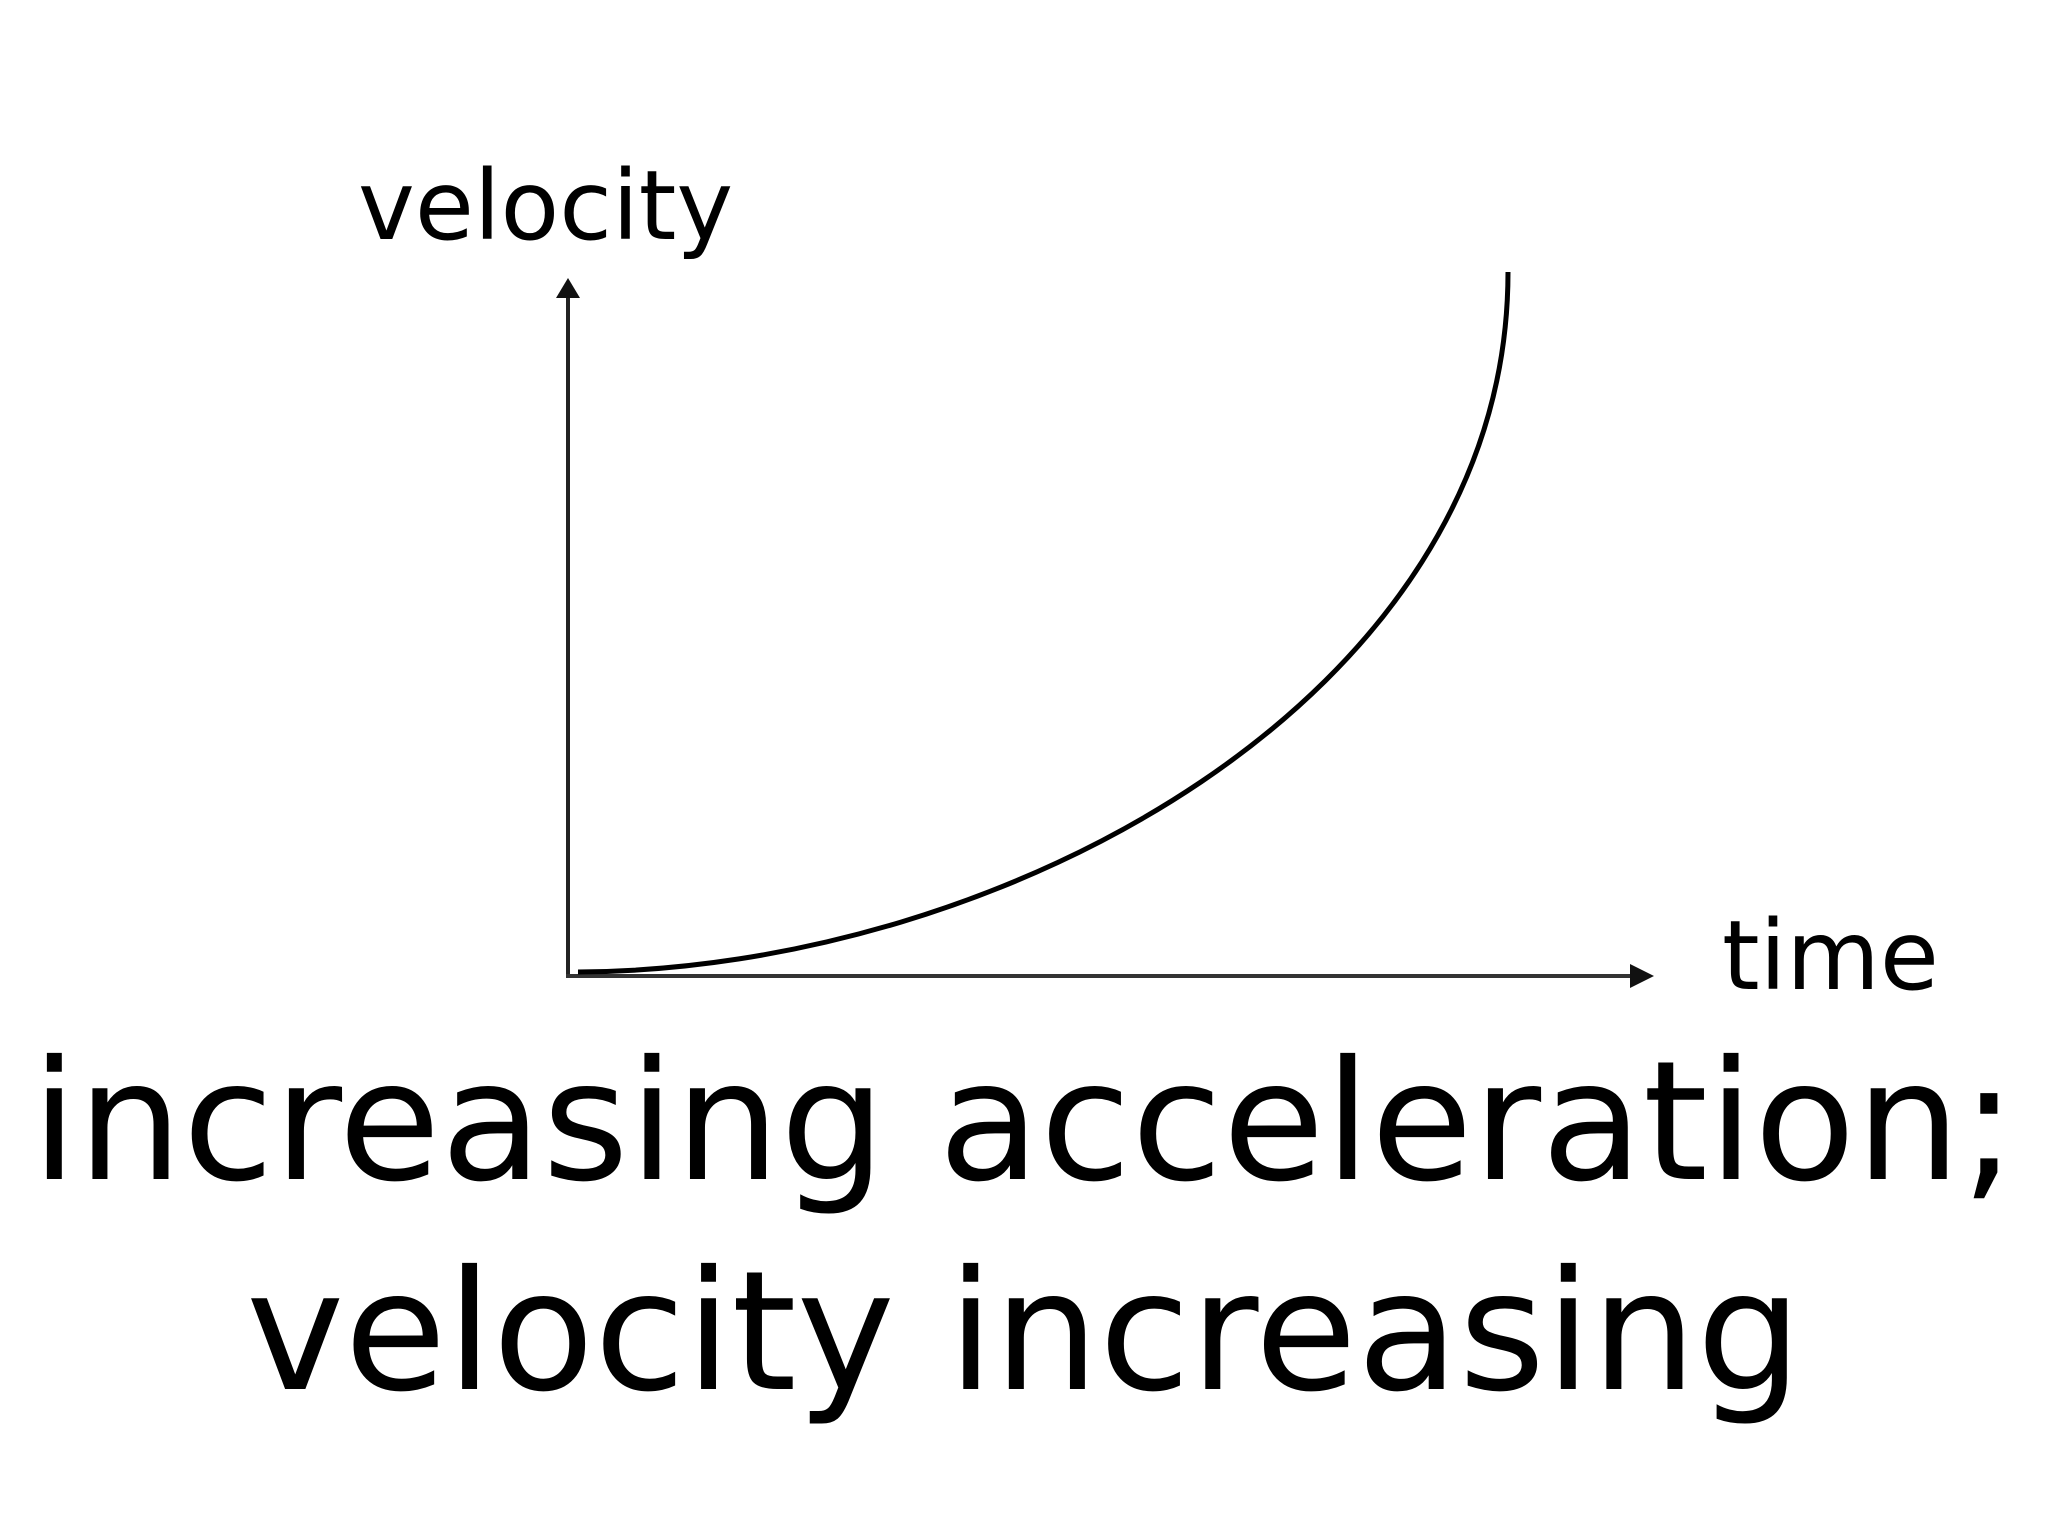  I want to click on y-axis-arrow-icon, so click(568, 288).